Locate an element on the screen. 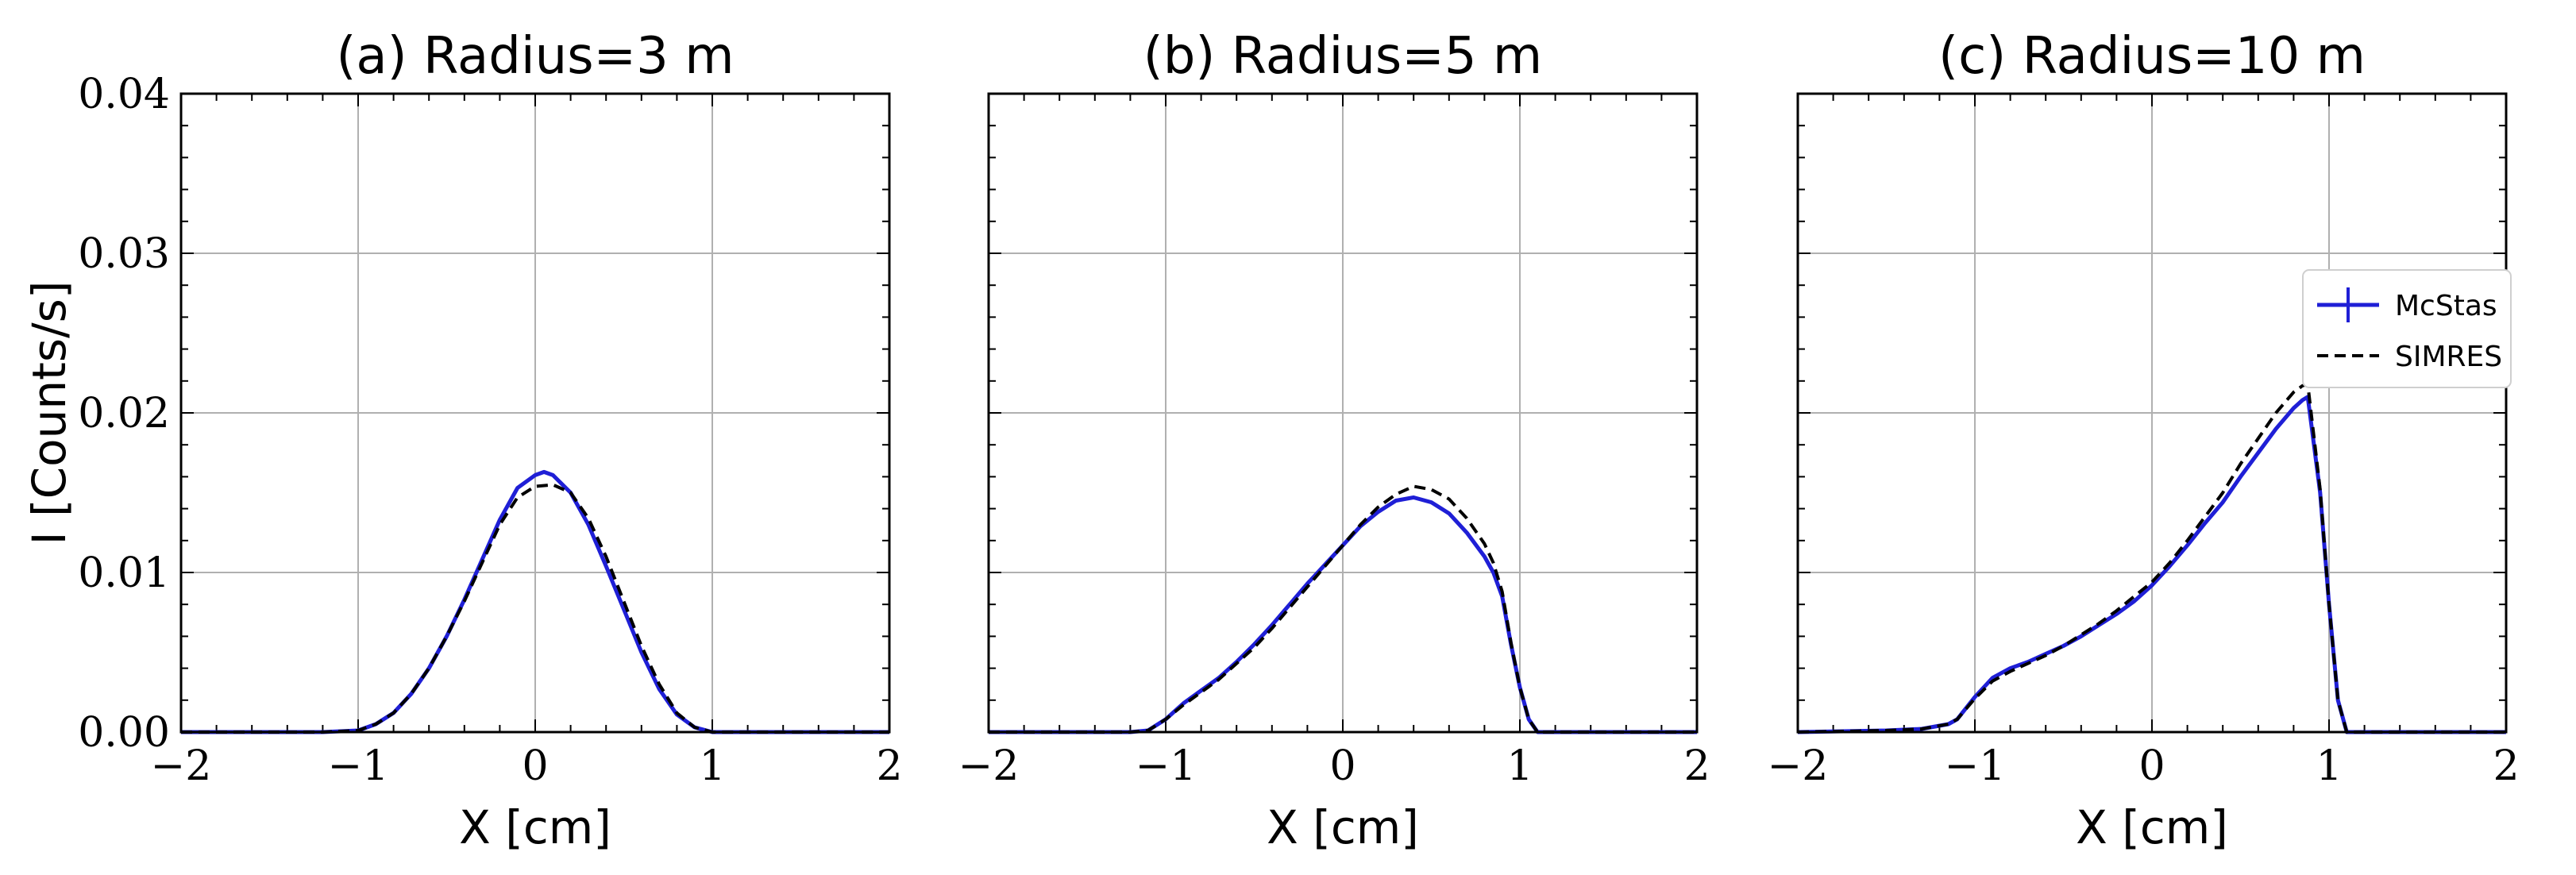 The height and width of the screenshot is (875, 2576). chart-title: (c) Radius=10 m is located at coordinates (2152, 56).